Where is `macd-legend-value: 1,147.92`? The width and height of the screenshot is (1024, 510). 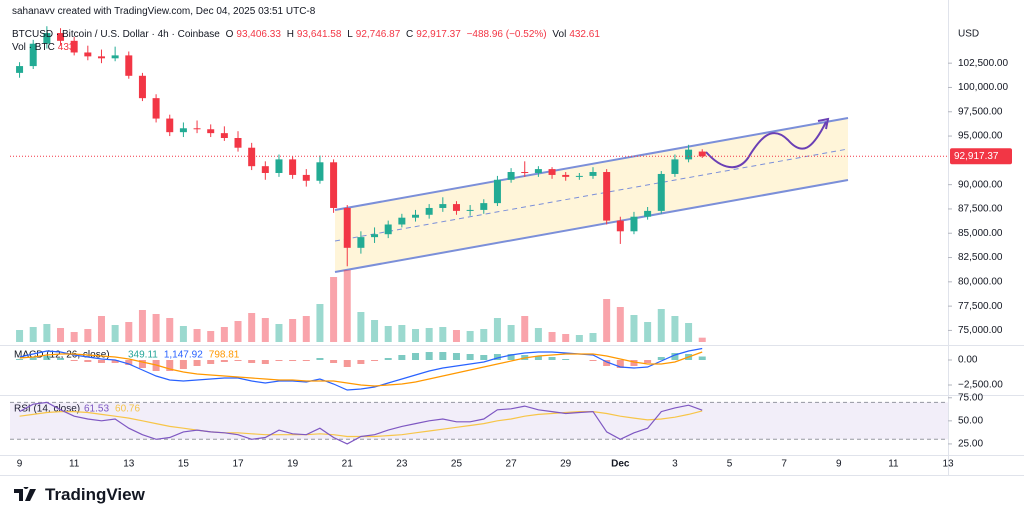
macd-legend-value: 1,147.92 is located at coordinates (183, 355).